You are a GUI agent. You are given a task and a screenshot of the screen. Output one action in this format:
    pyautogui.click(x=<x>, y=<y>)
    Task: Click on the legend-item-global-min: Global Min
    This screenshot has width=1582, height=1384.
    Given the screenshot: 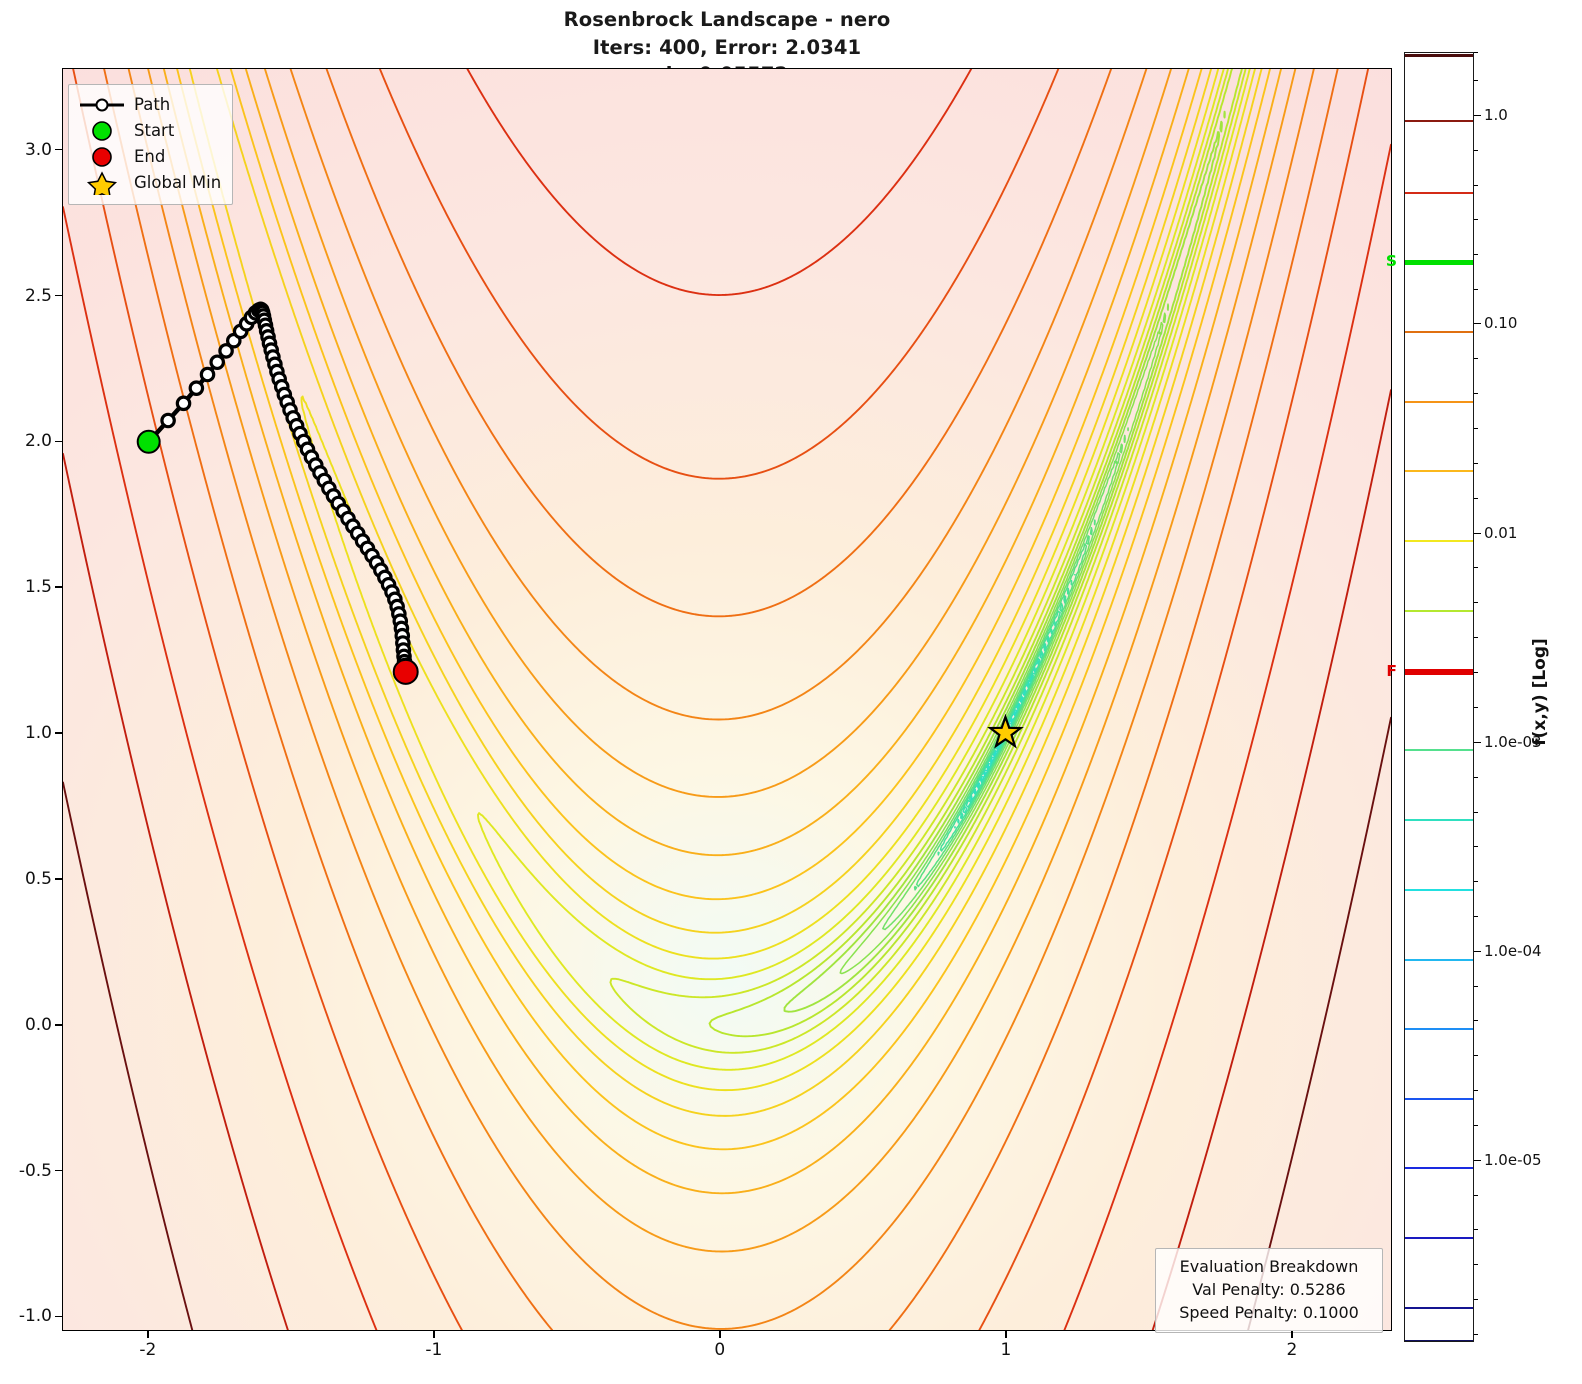 What is the action you would take?
    pyautogui.click(x=150, y=185)
    